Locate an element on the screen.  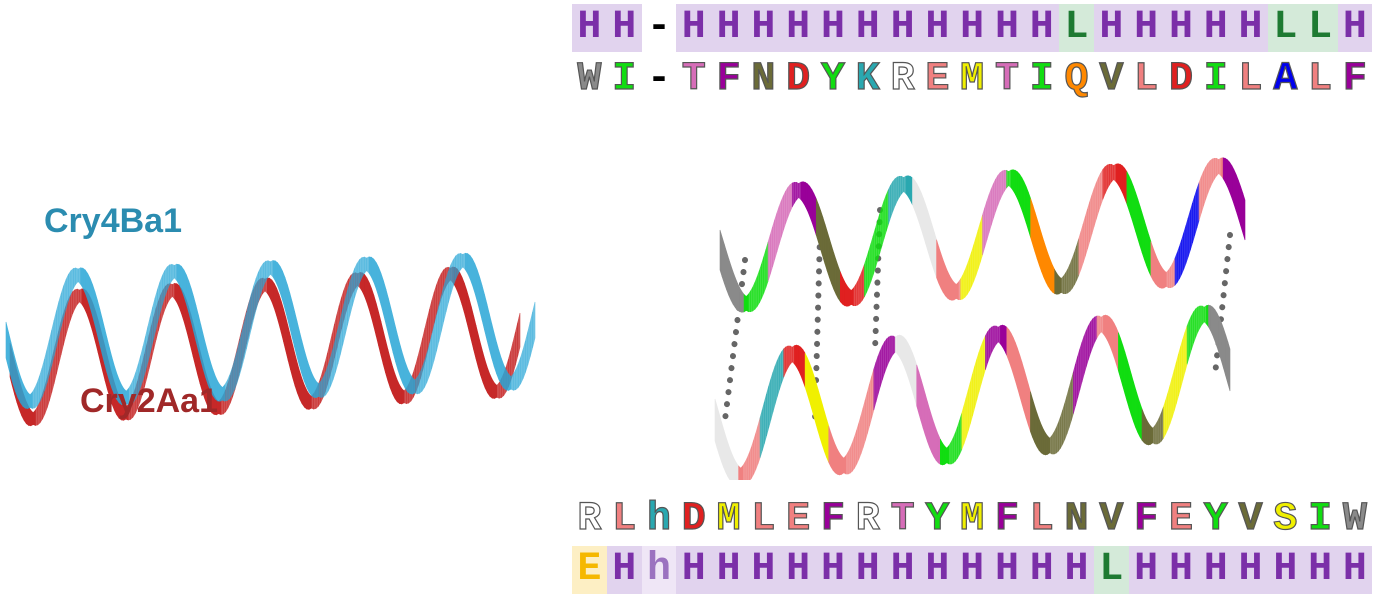
residue-cell: D is located at coordinates (798, 79).